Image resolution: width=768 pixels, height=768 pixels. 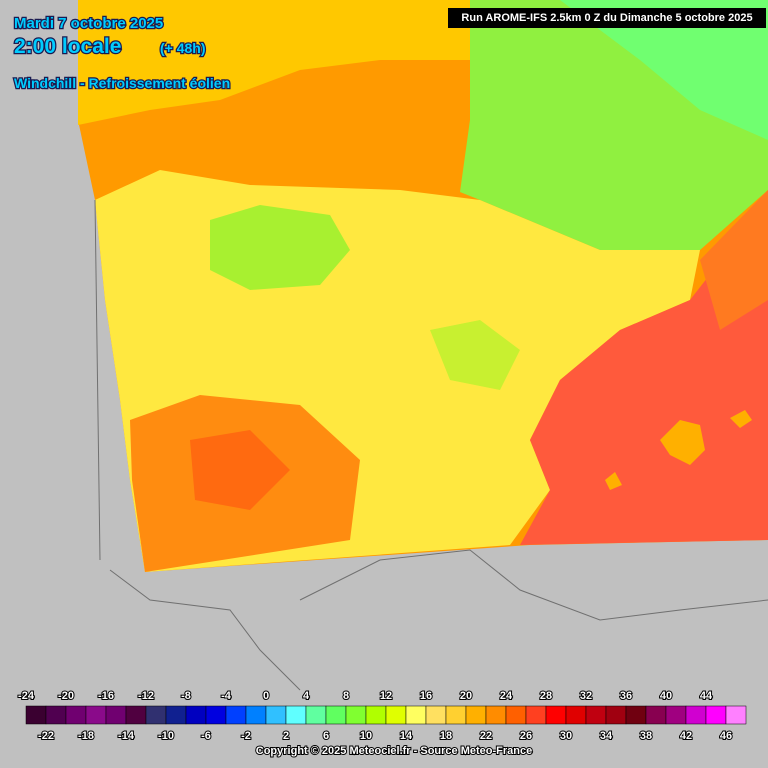 What do you see at coordinates (67, 46) in the screenshot?
I see `time: 2:00 locale` at bounding box center [67, 46].